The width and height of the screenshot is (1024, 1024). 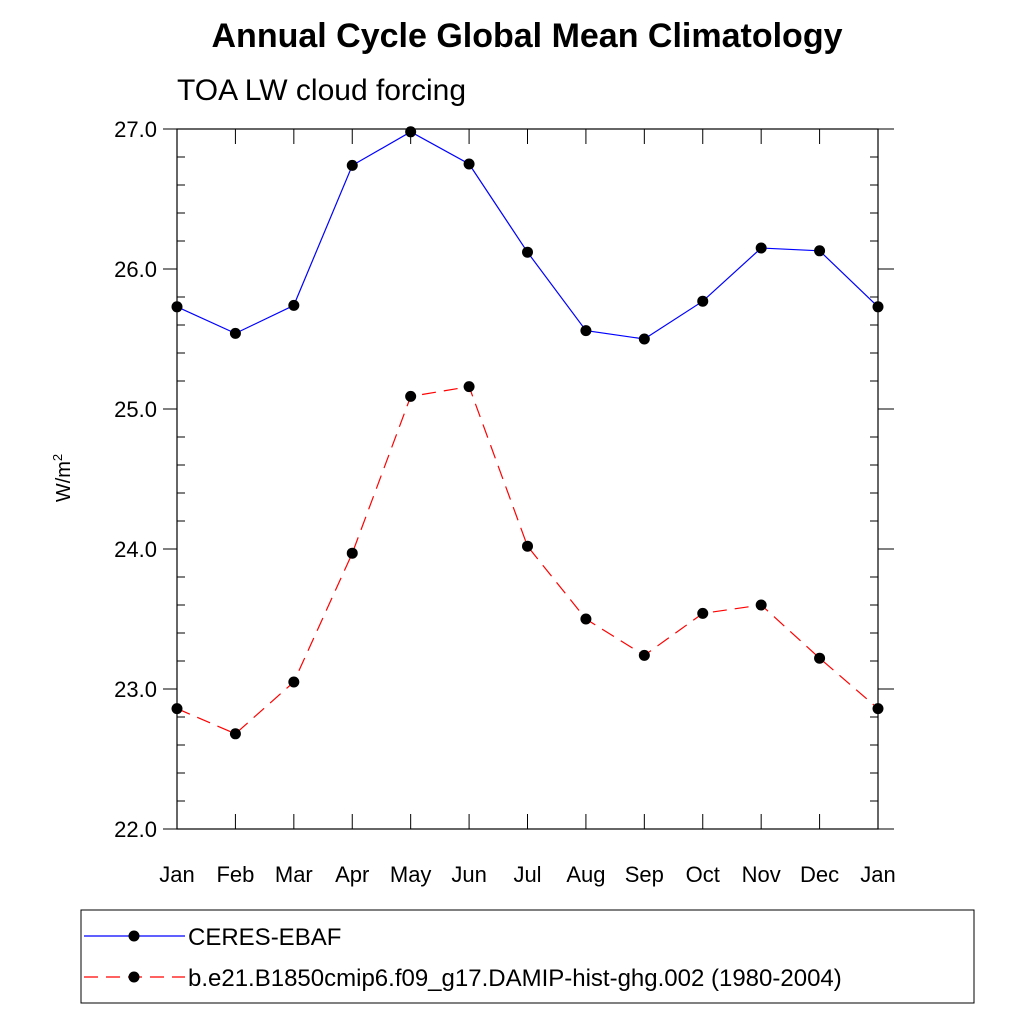 What do you see at coordinates (135, 129) in the screenshot?
I see `y-tick-label: 27.0` at bounding box center [135, 129].